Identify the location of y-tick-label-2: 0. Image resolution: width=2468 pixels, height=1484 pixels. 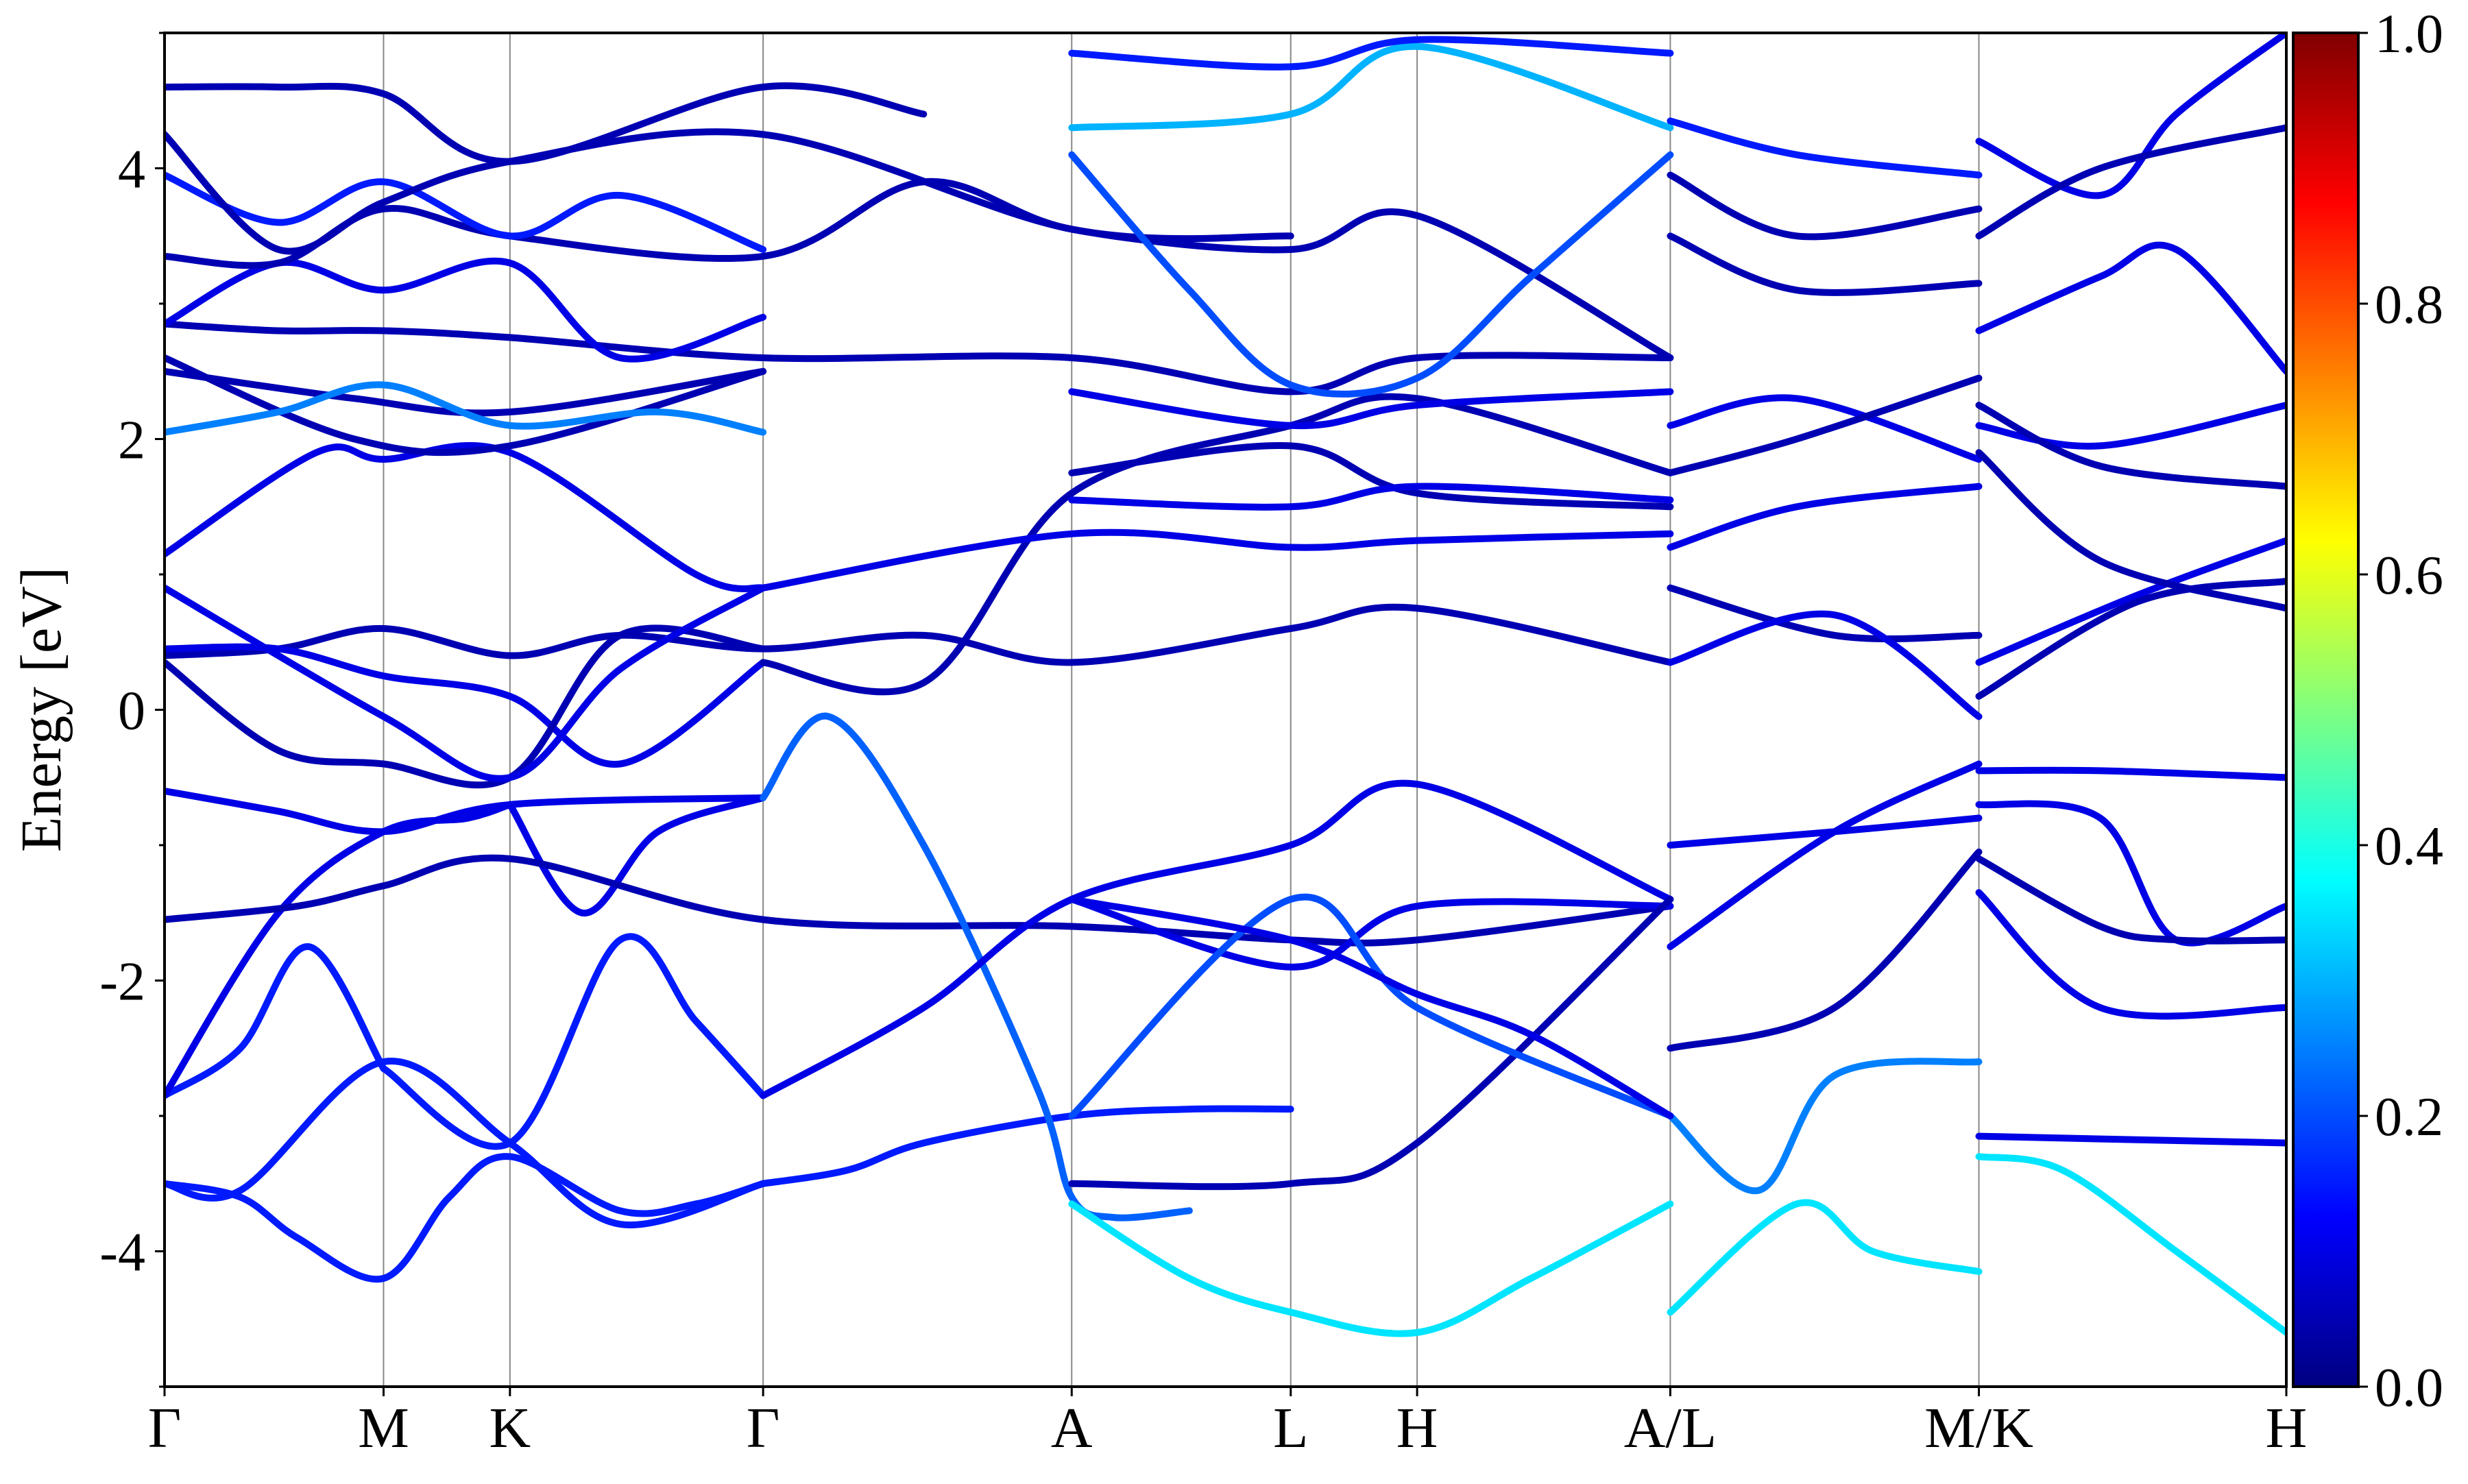
(132, 712).